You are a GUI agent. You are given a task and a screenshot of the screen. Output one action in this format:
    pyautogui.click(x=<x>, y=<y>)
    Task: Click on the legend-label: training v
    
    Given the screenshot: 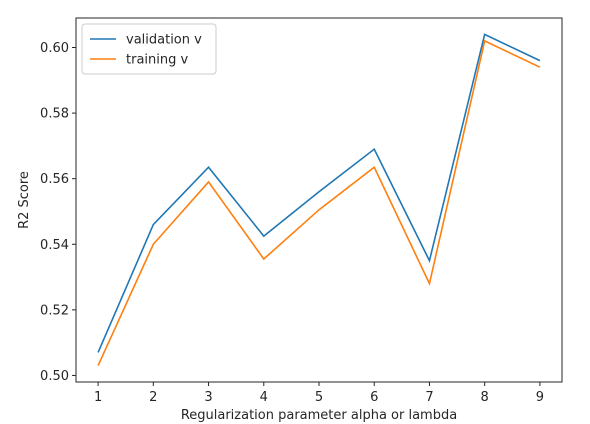 What is the action you would take?
    pyautogui.click(x=157, y=60)
    